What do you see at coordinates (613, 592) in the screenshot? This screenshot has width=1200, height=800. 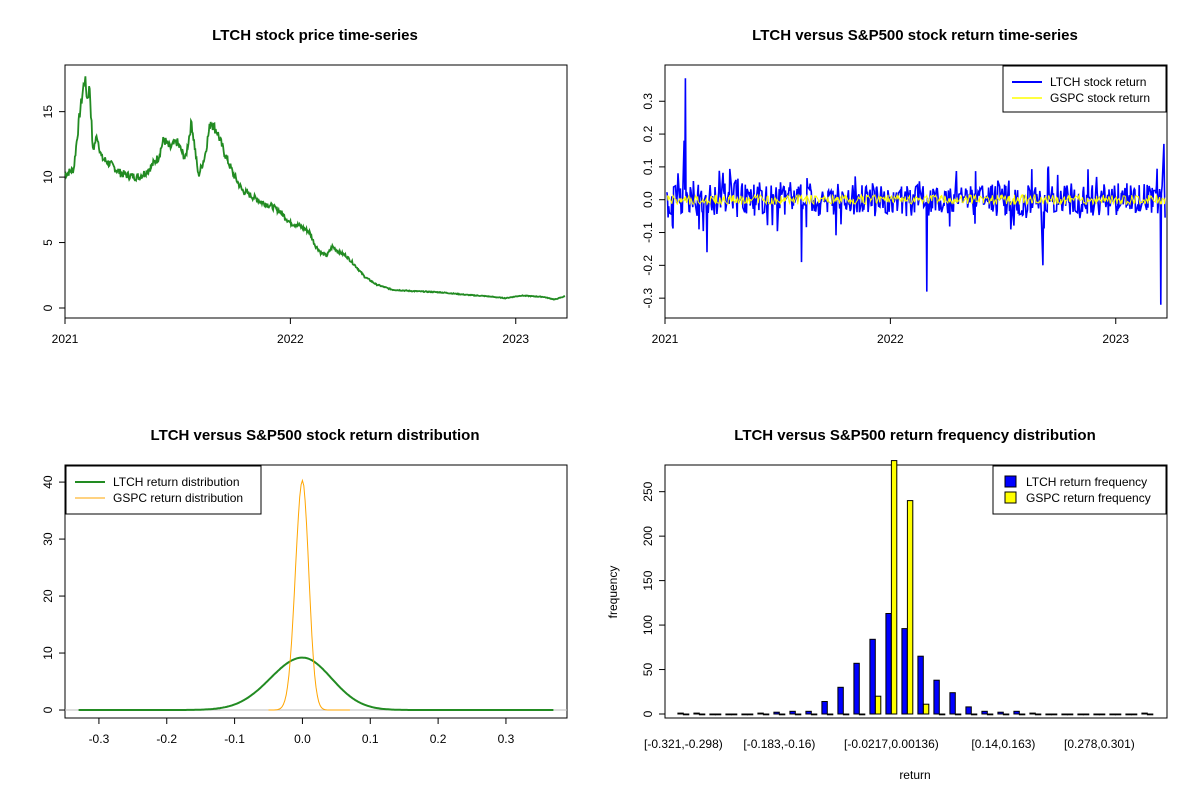 I see `histogram-ylabel: frequency` at bounding box center [613, 592].